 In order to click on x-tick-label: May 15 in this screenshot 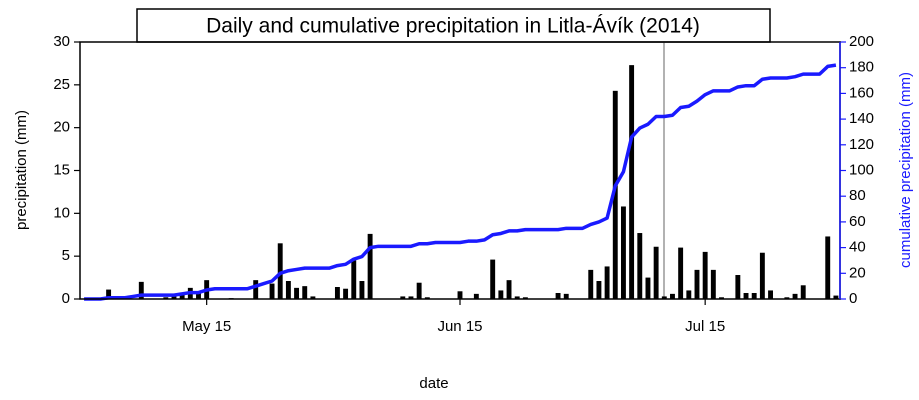, I will do `click(206, 326)`.